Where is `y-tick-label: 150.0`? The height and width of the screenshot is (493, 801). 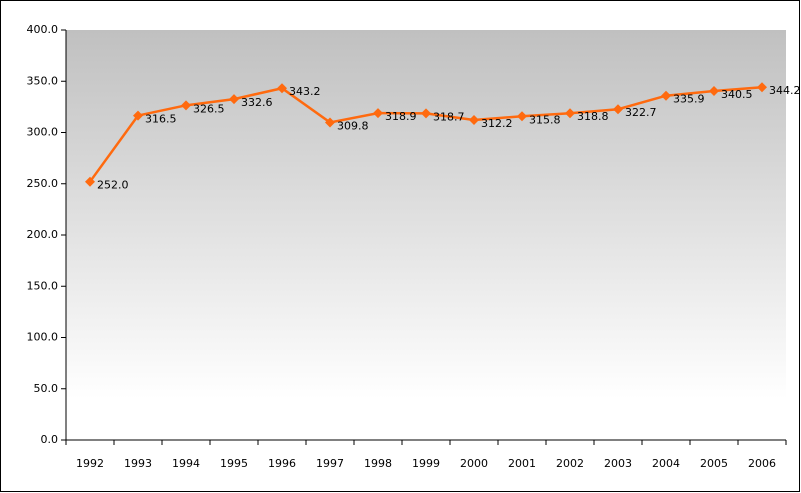
y-tick-label: 150.0 is located at coordinates (43, 285).